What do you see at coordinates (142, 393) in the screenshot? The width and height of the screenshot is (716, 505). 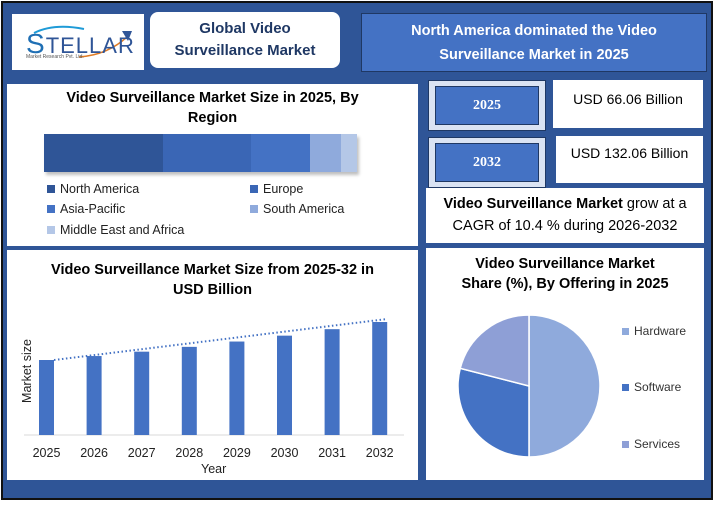 I see `bar-2027` at bounding box center [142, 393].